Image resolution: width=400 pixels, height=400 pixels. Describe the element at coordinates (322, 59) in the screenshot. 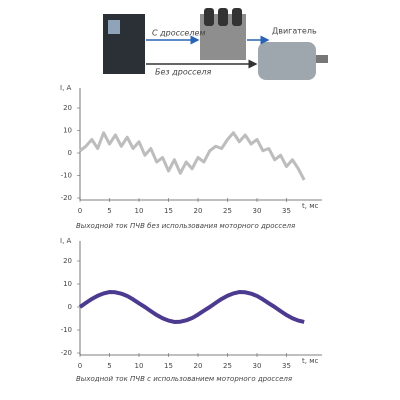

I see `motor-shaft` at that location.